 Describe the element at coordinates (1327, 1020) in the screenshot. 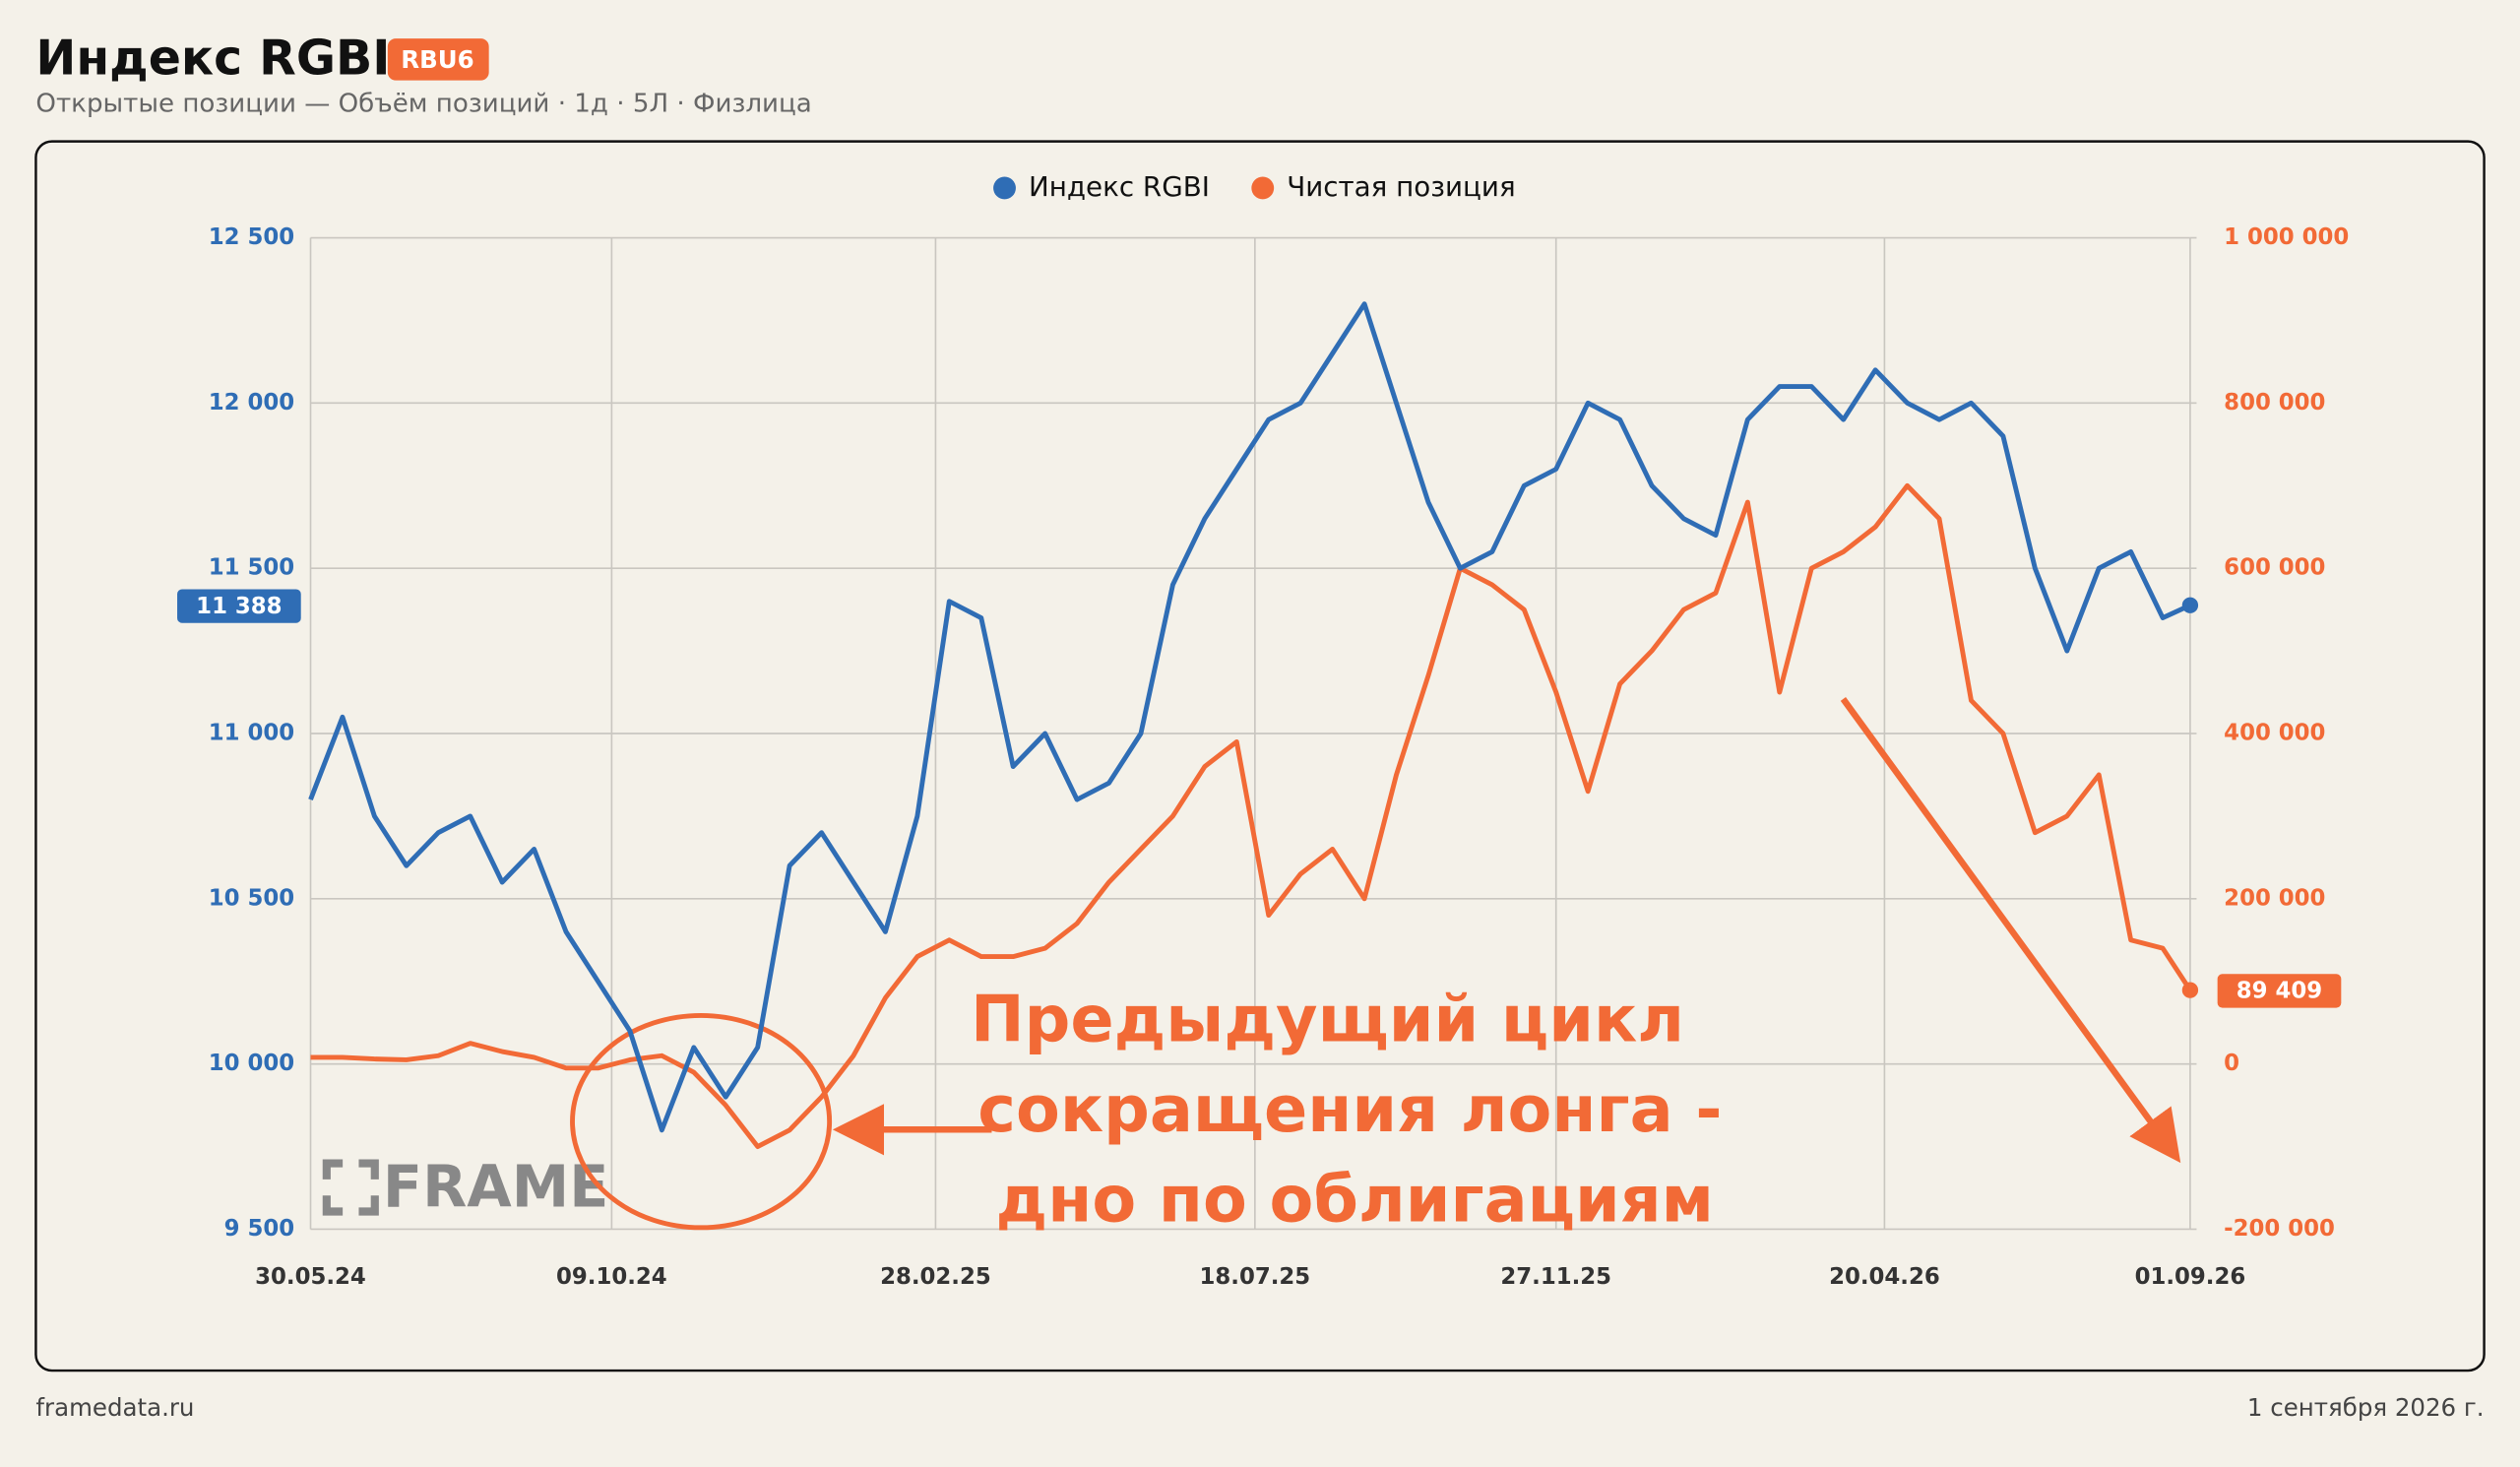

I see `annotation: Предыдущий цикл` at that location.